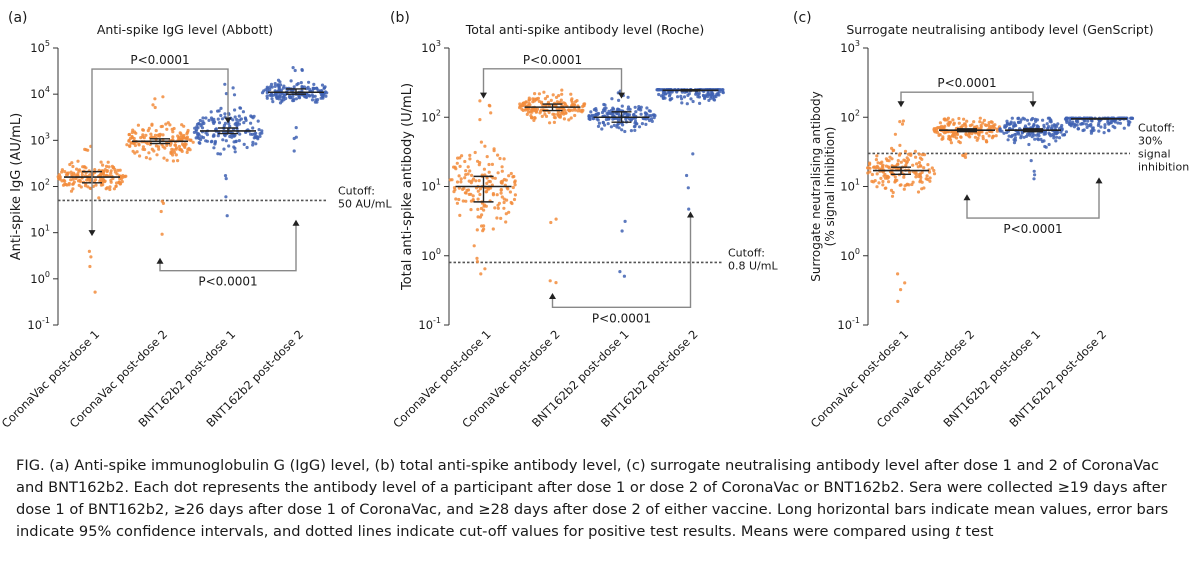  What do you see at coordinates (1154, 153) in the screenshot?
I see `cutoff-label: signal` at bounding box center [1154, 153].